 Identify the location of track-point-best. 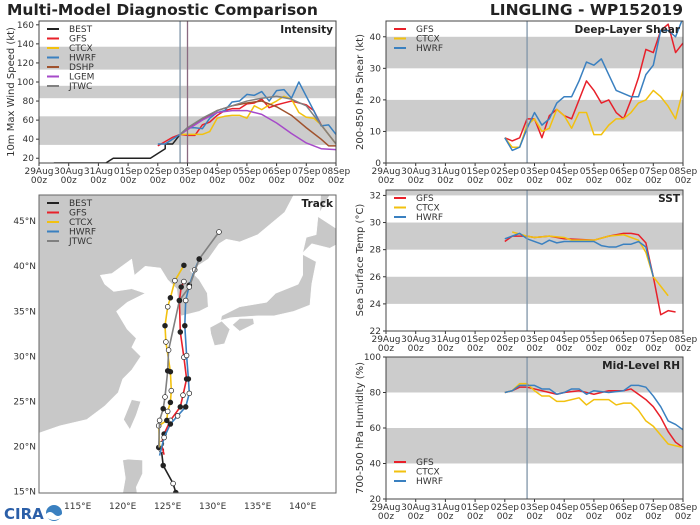
(163, 465).